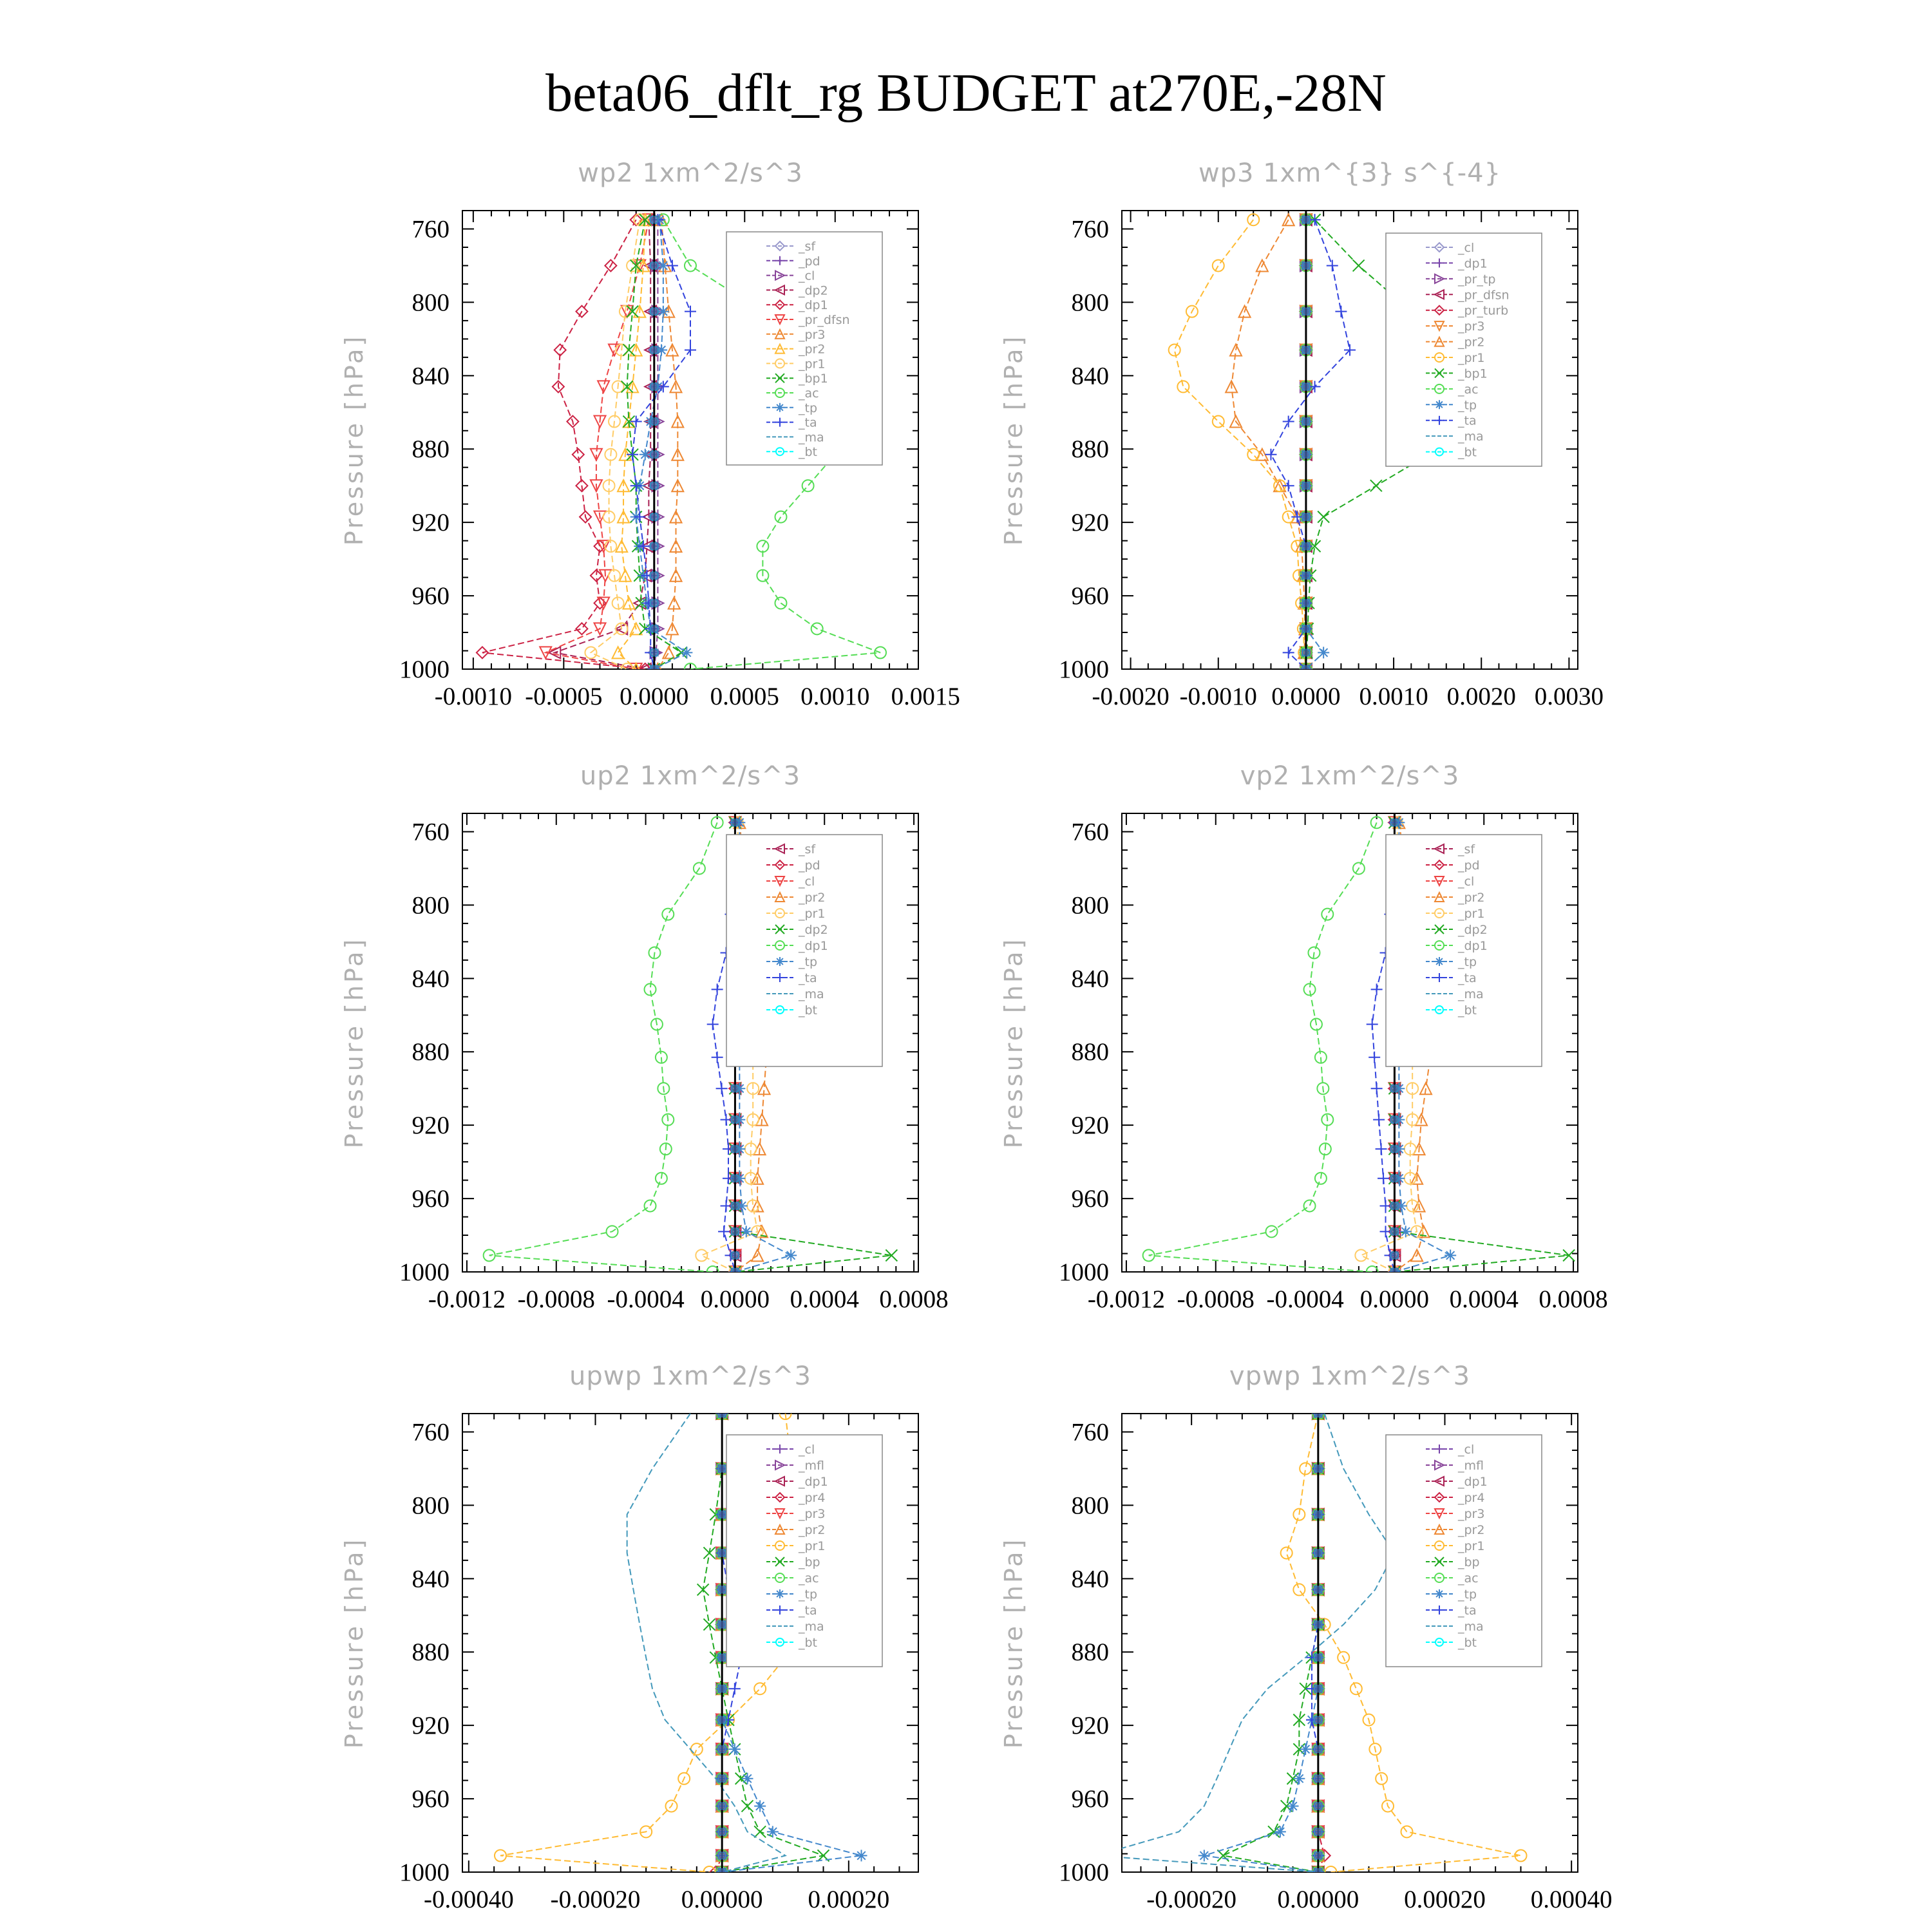  I want to click on y-axis-label: Pressure [hPa], so click(1013, 1043).